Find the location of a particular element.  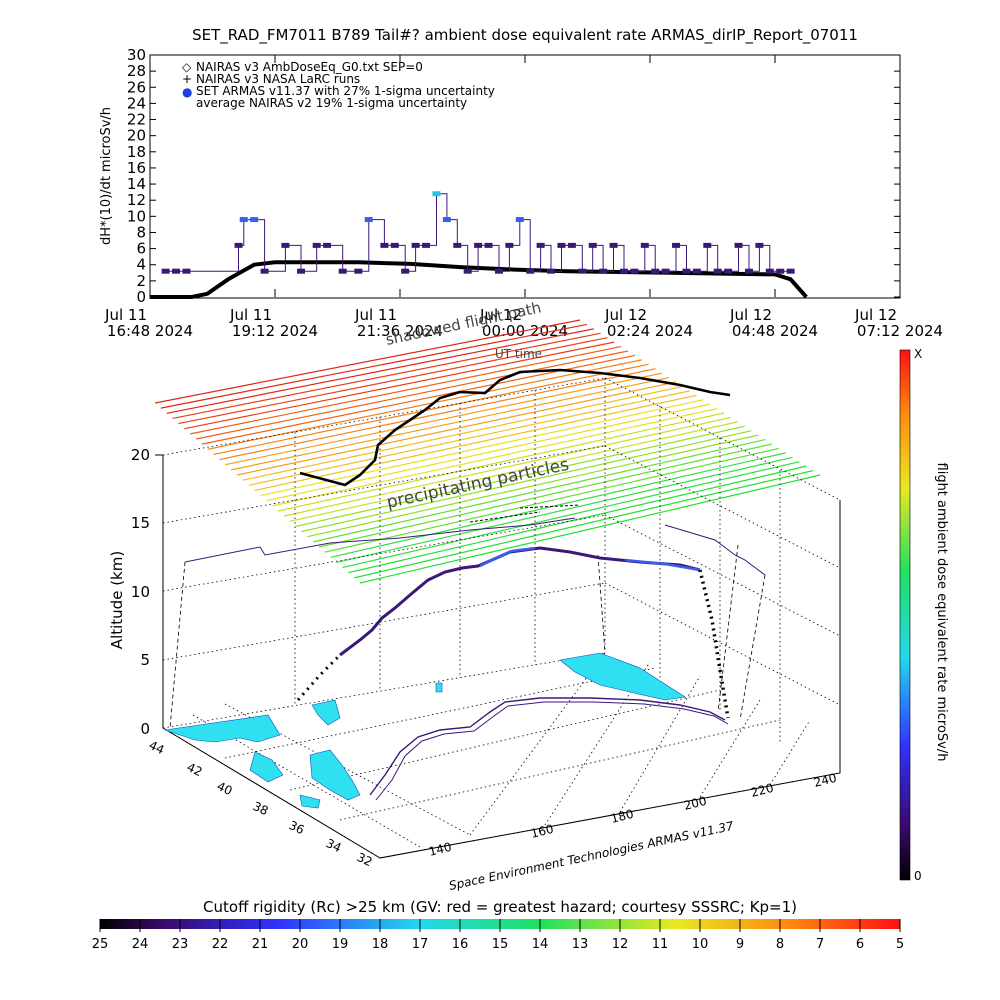

y-tick-label: 30 is located at coordinates (136, 55).